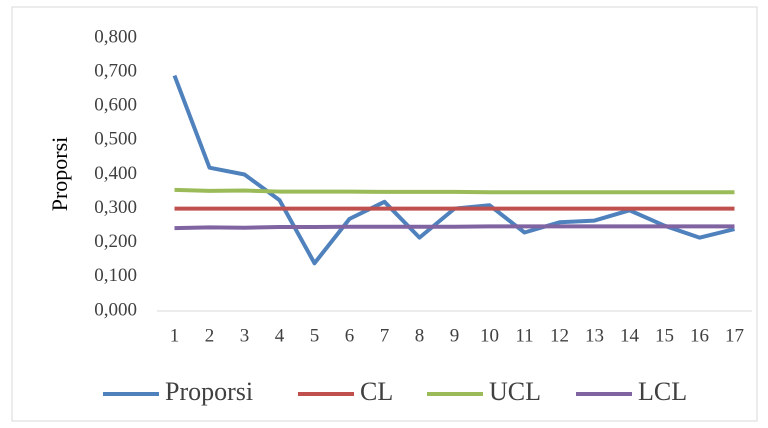  I want to click on x-tick-label: 1, so click(175, 335).